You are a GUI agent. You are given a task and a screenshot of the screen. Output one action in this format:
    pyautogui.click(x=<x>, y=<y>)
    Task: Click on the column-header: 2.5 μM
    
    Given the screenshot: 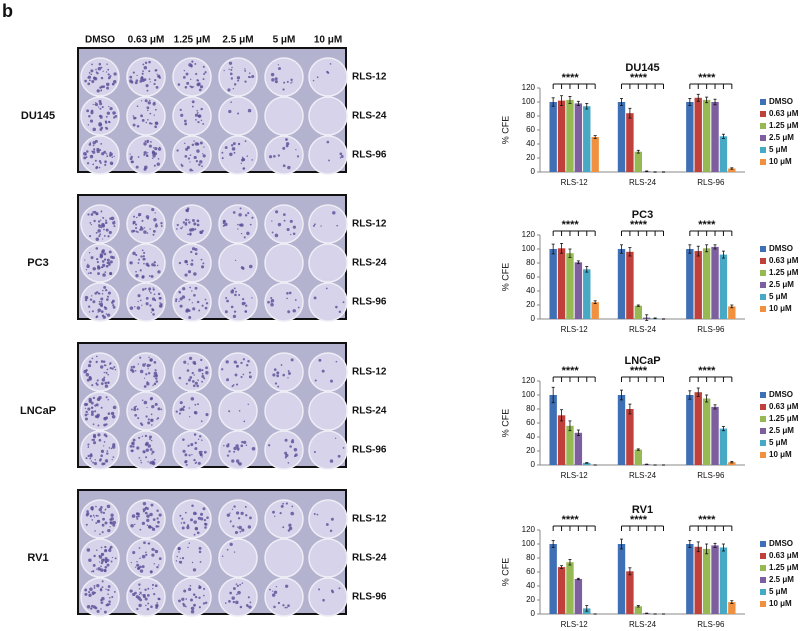 What is the action you would take?
    pyautogui.click(x=237, y=40)
    